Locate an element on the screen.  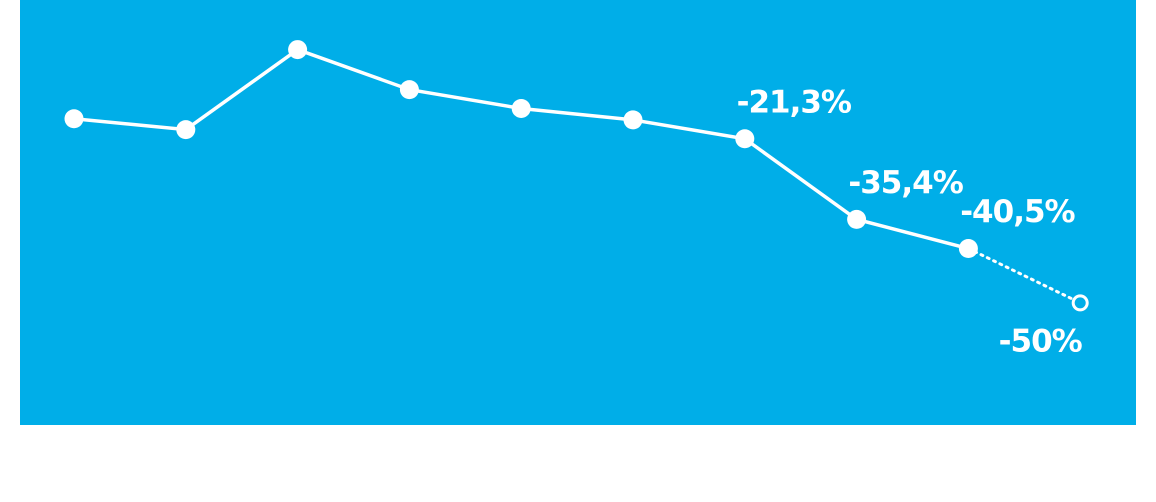
value-label: -21,3% is located at coordinates (794, 102).